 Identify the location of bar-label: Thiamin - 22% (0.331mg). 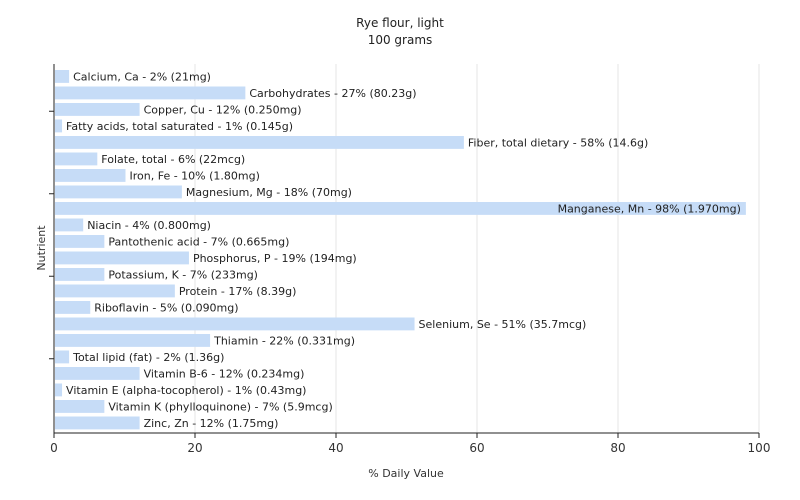
(284, 340).